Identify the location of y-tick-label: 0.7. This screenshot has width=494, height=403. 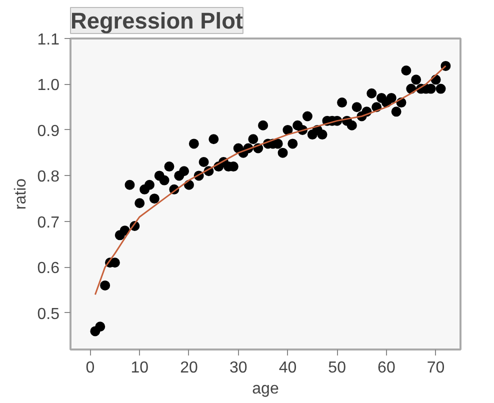
(48, 223).